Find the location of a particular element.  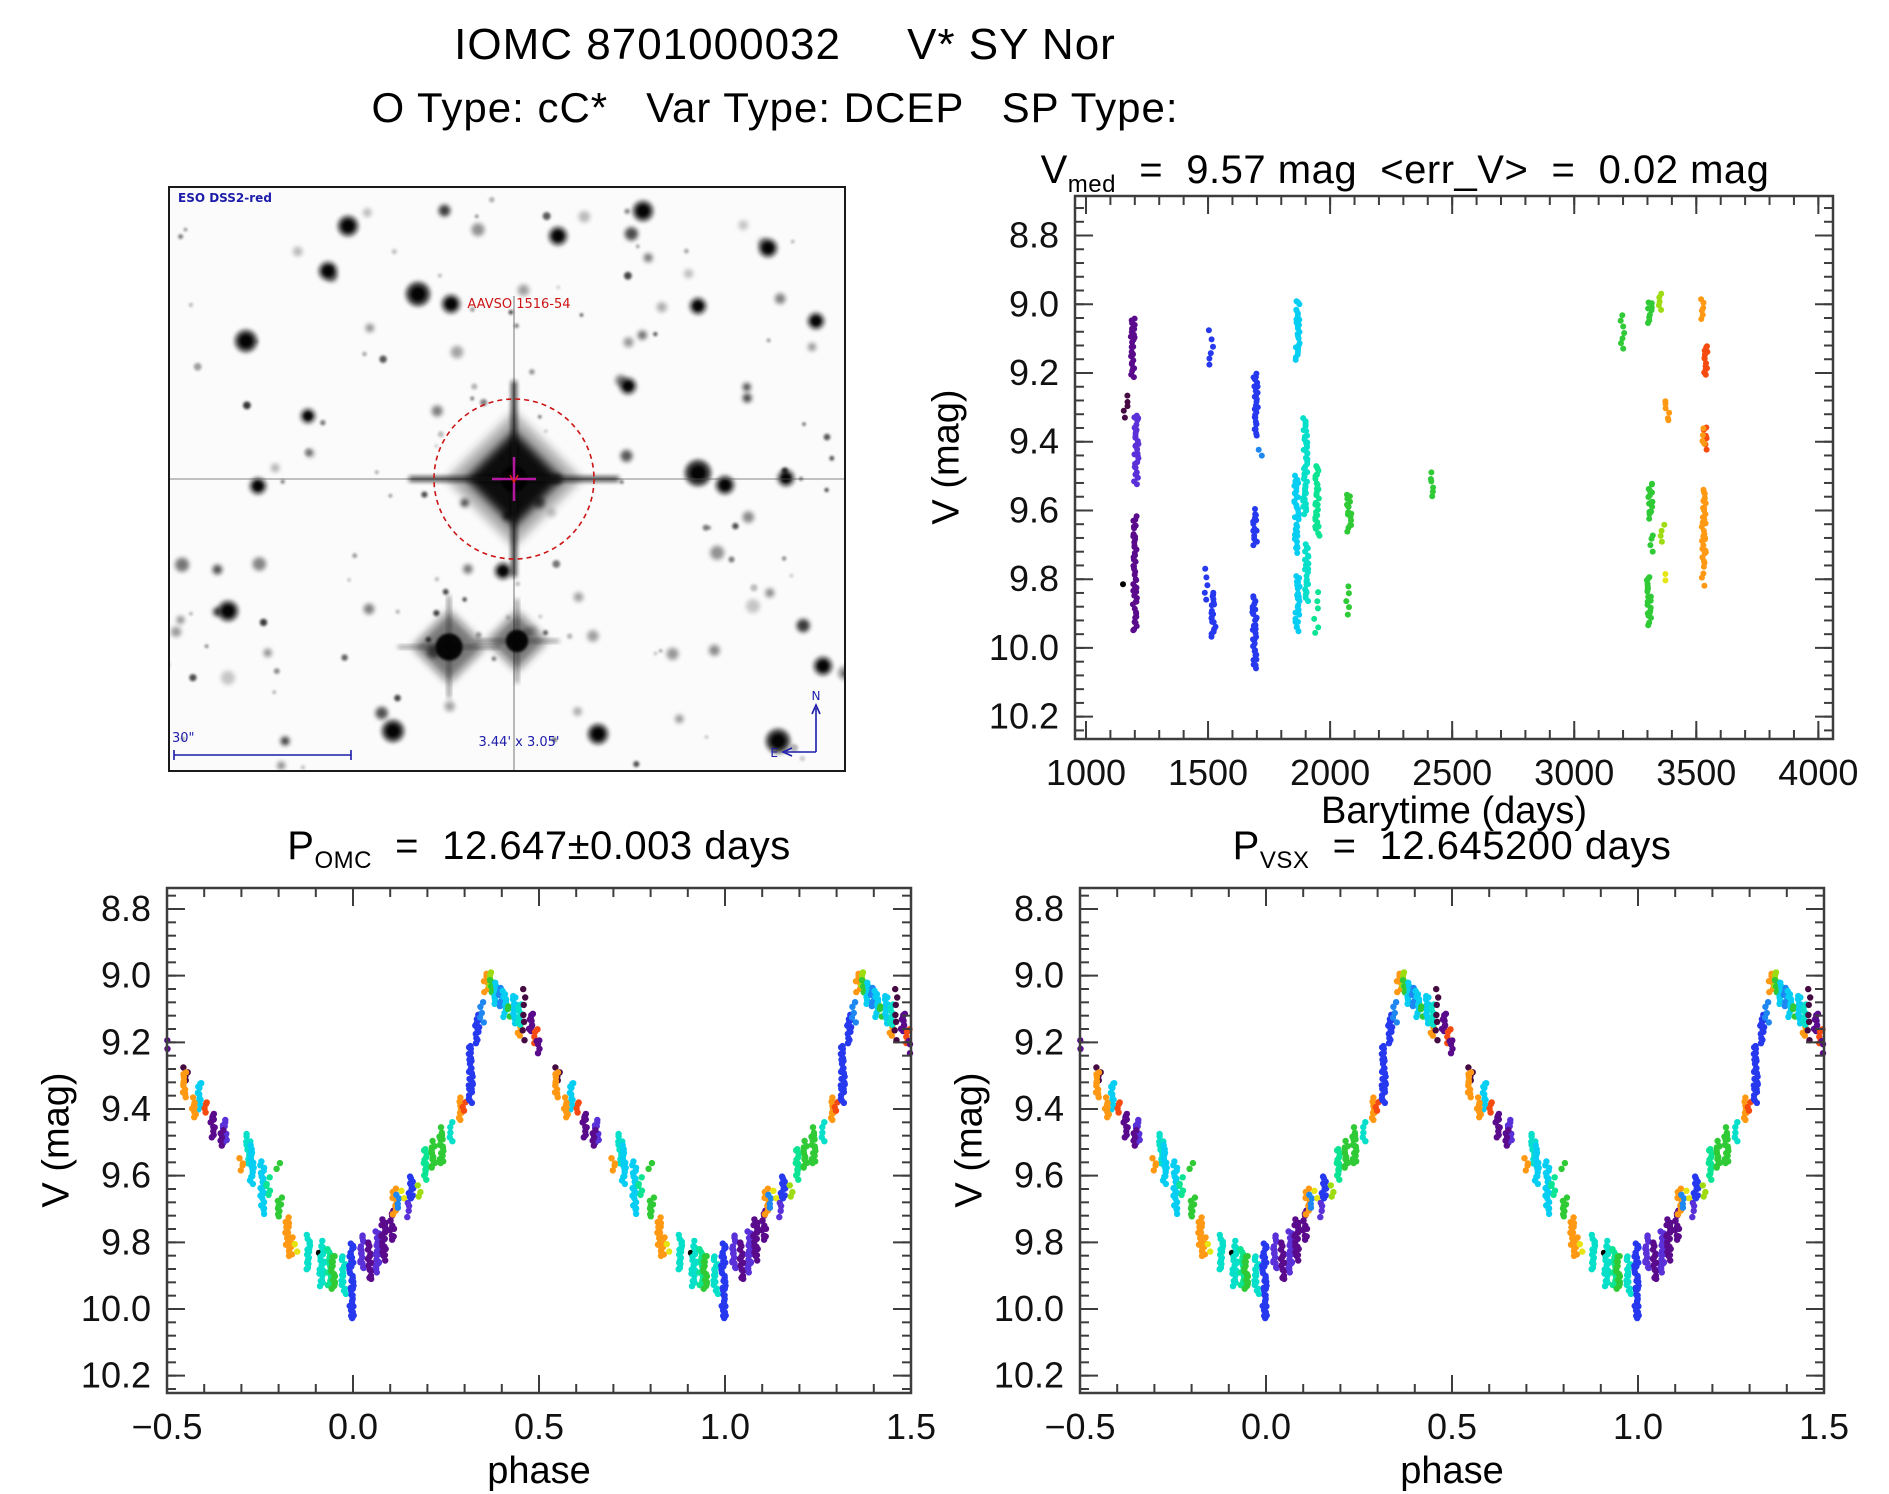

time-plot-y-axis-title: V (mag) is located at coordinates (946, 457).